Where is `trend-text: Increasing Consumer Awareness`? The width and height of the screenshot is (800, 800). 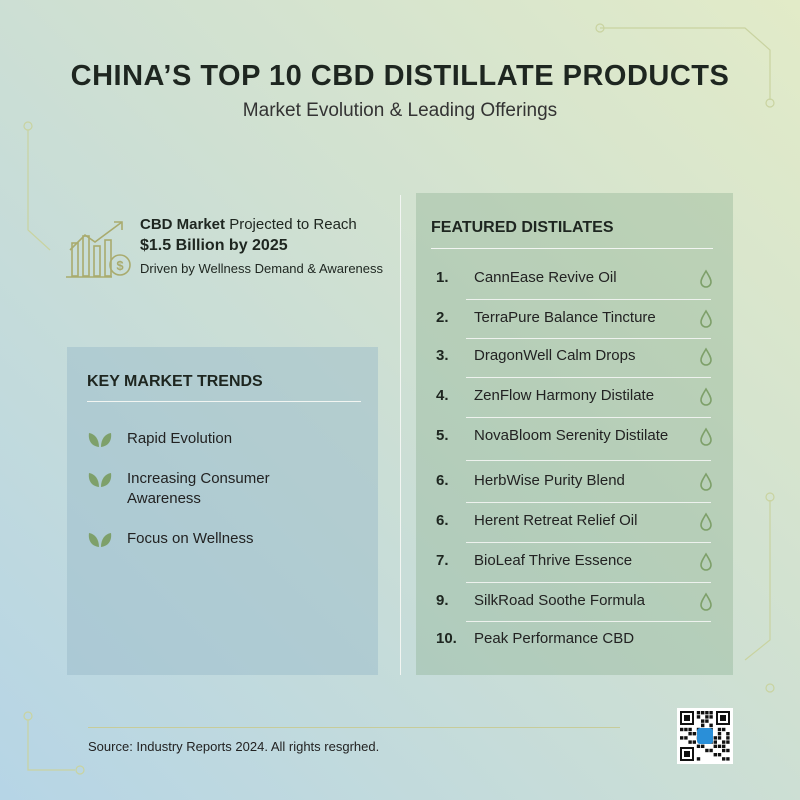
trend-text: Increasing Consumer Awareness is located at coordinates (198, 488).